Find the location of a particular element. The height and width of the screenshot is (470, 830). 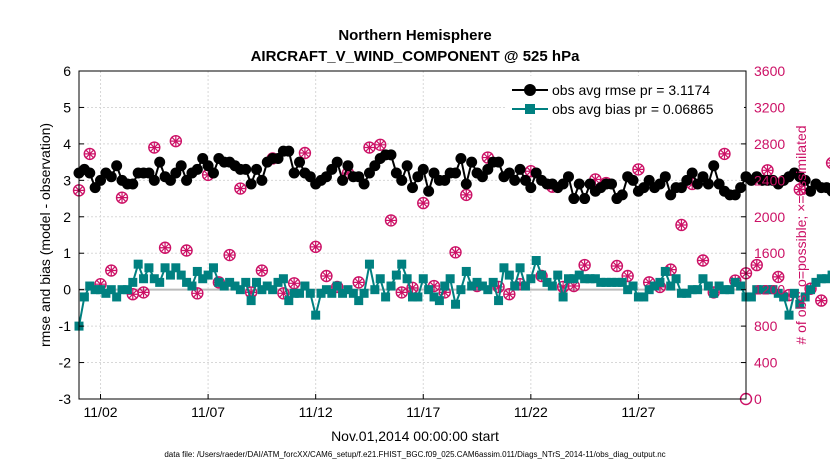

legend-rmse-label: obs avg rmse pr = 3.1174 is located at coordinates (631, 90).